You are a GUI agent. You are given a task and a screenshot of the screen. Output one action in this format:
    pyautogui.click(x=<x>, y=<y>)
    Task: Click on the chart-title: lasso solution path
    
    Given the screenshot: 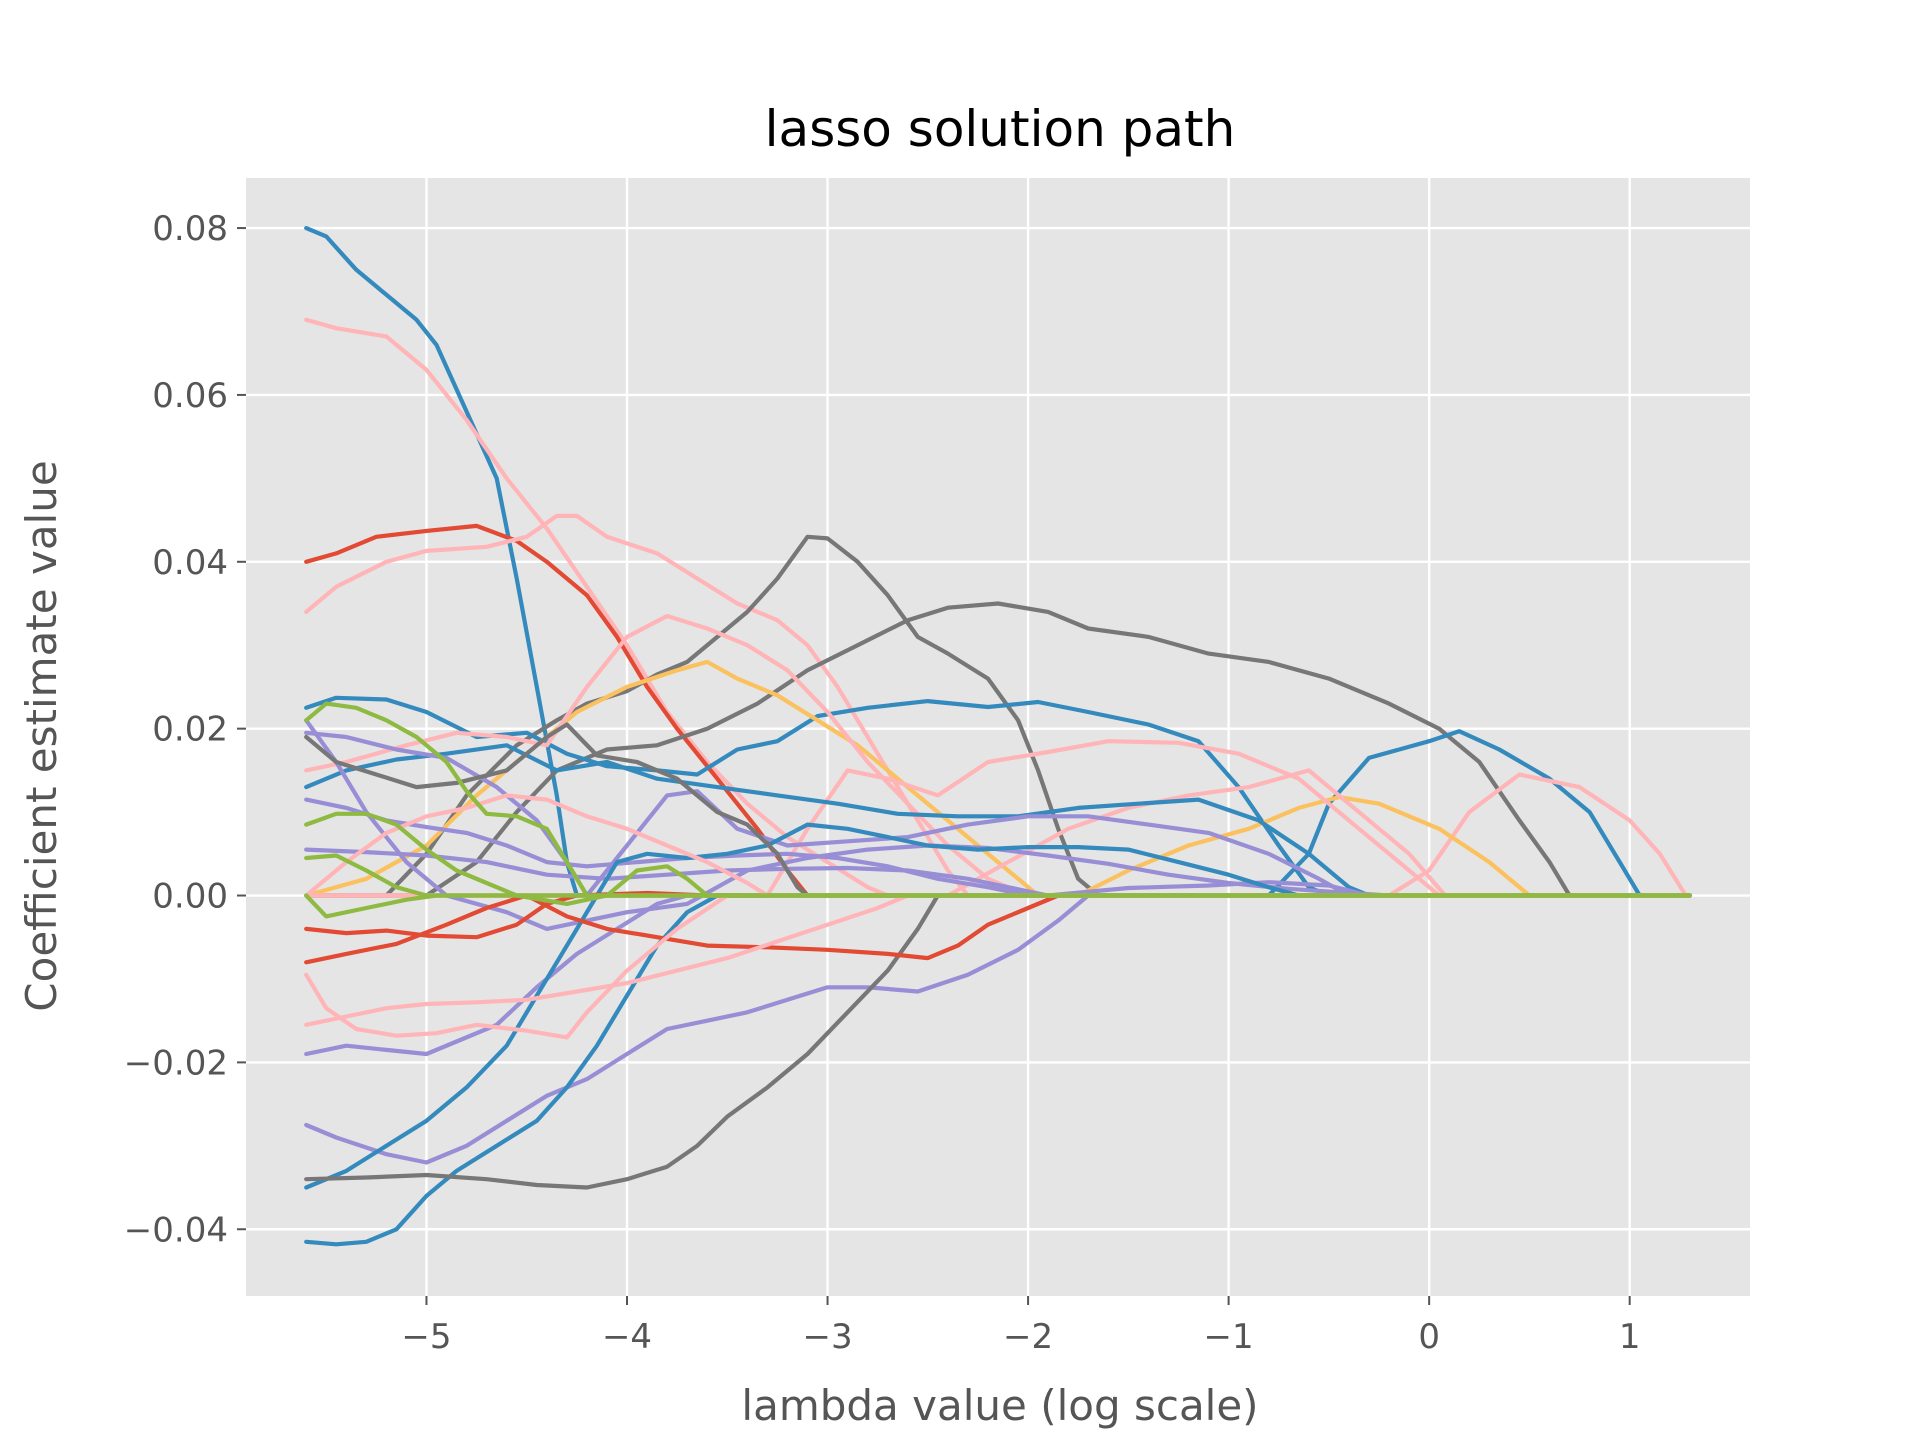 What is the action you would take?
    pyautogui.click(x=1000, y=129)
    